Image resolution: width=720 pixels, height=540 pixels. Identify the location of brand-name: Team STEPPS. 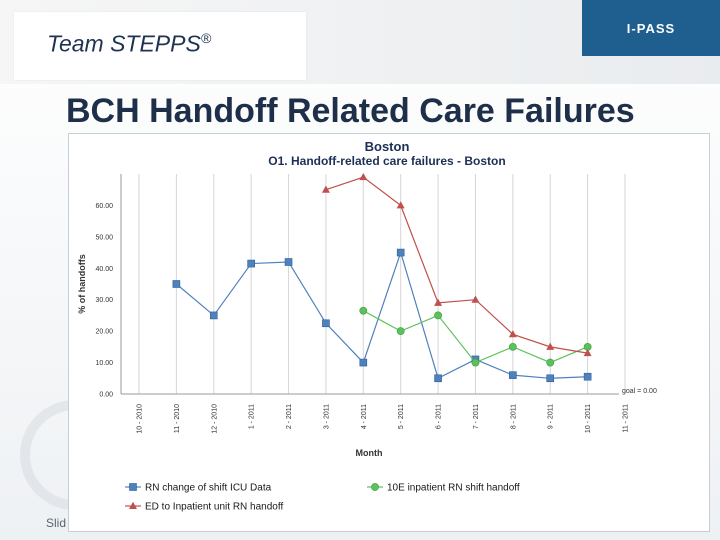
(124, 43).